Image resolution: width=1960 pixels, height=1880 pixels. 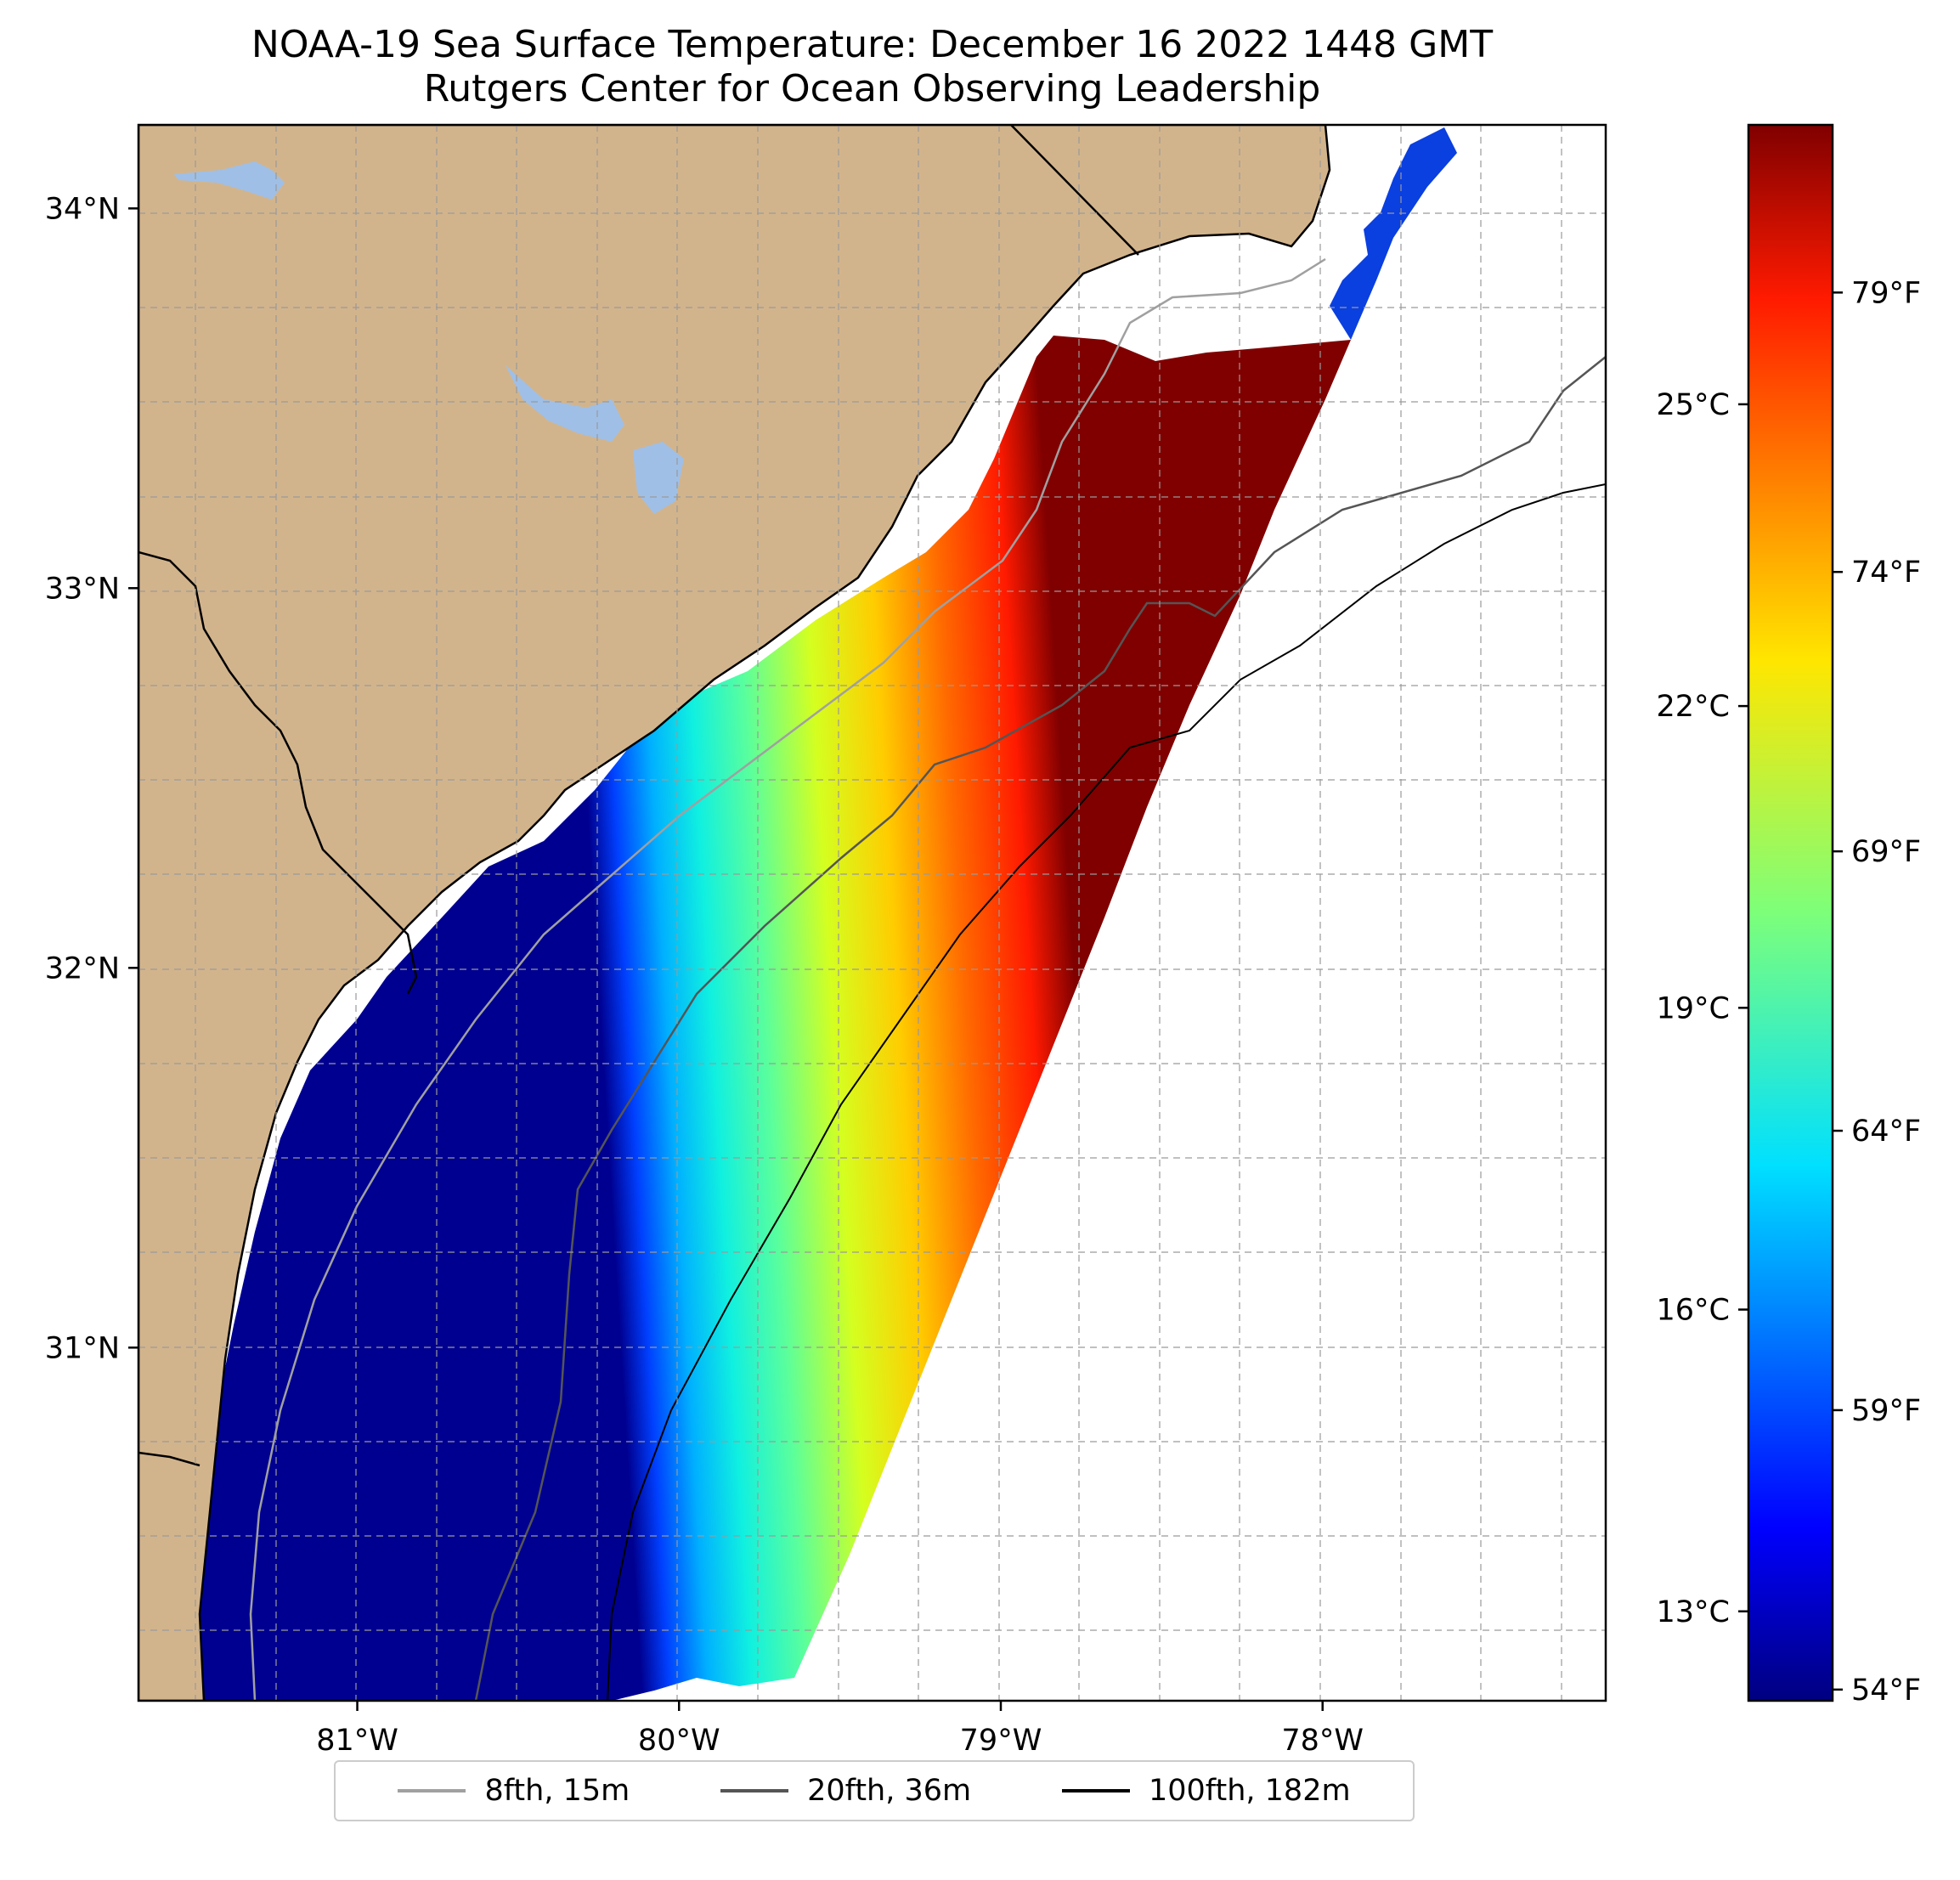 What do you see at coordinates (1886, 852) in the screenshot?
I see `colorbar-fahrenheit-label: 69°F` at bounding box center [1886, 852].